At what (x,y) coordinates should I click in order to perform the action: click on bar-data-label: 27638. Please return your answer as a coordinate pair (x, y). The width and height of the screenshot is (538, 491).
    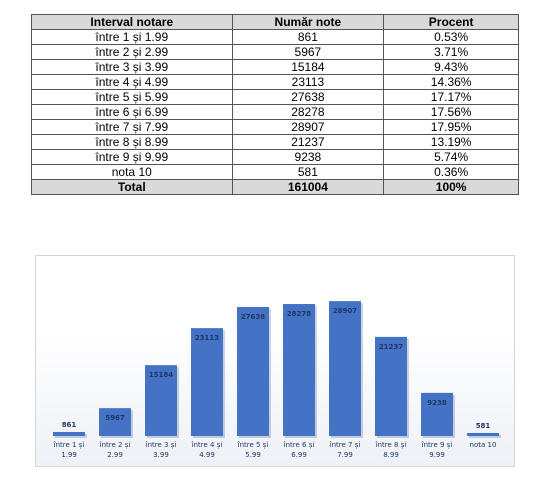
    Looking at the image, I should click on (253, 317).